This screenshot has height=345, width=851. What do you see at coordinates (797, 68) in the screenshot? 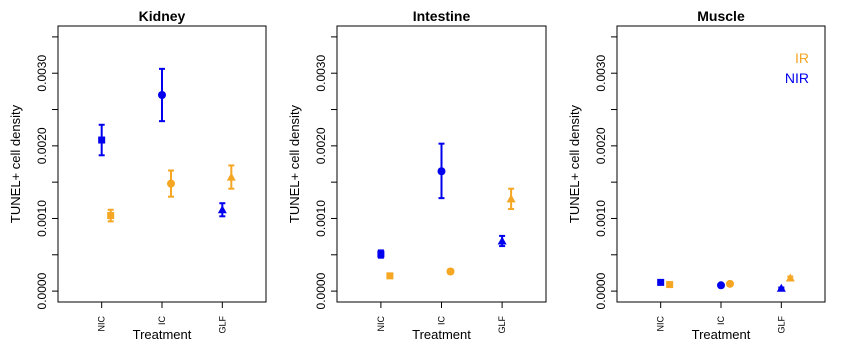
I see `legend: IR NIR` at bounding box center [797, 68].